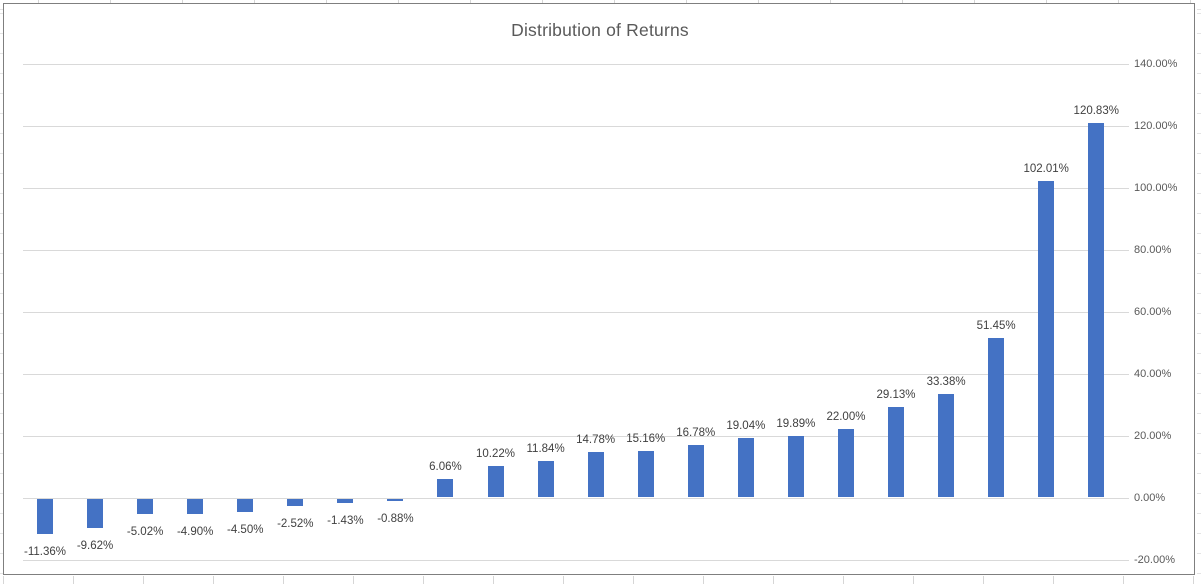 The image size is (1201, 584). Describe the element at coordinates (1046, 169) in the screenshot. I see `bar-data-label: 102.01%` at that location.